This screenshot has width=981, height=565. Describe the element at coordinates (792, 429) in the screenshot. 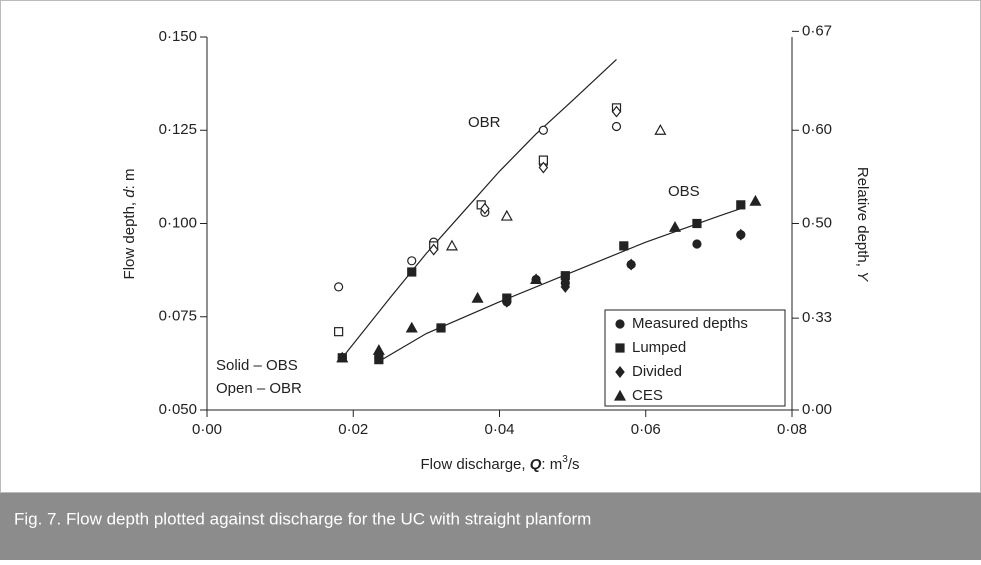

I see `x-tick-label: 0·08` at that location.